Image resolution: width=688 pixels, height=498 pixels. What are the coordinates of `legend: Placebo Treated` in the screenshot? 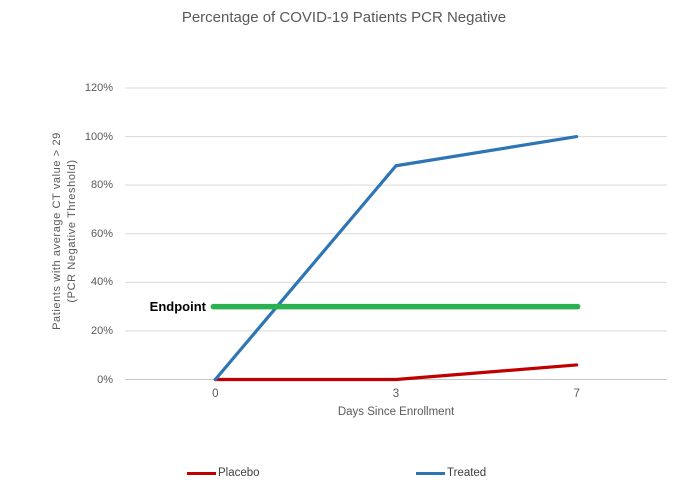 It's located at (344, 473).